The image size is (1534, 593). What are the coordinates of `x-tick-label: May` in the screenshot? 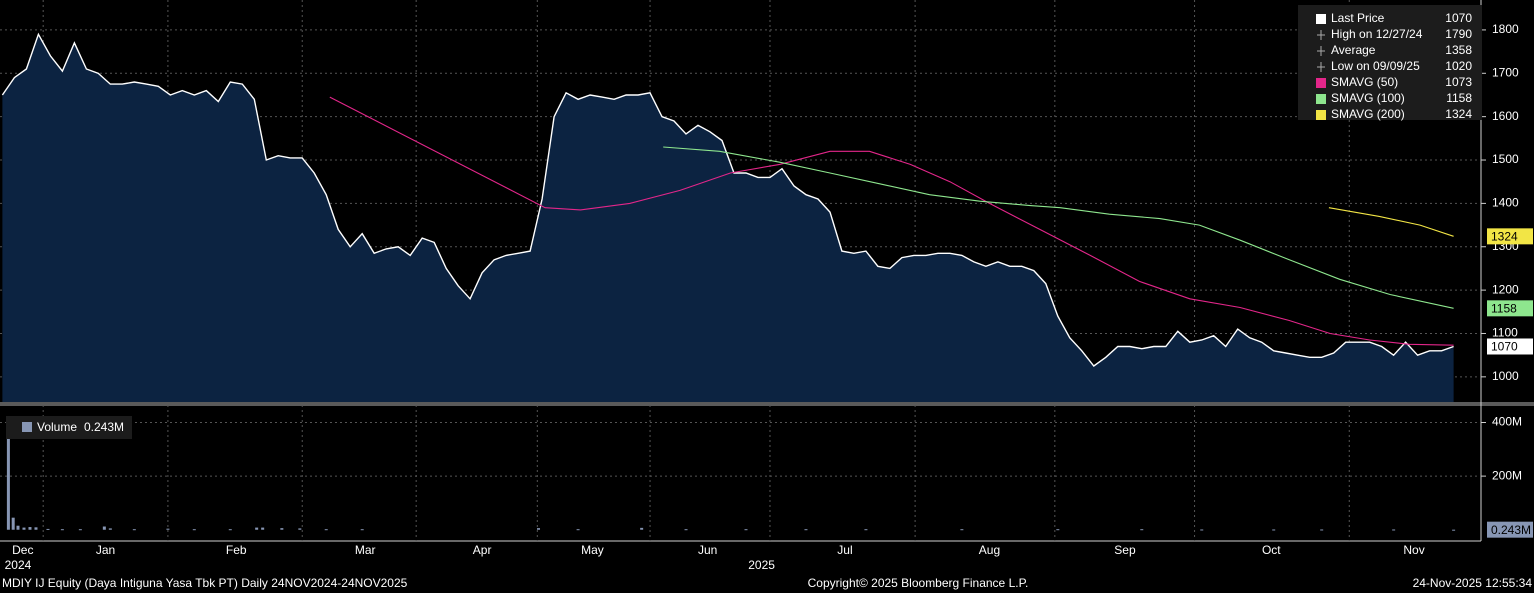 It's located at (592, 550).